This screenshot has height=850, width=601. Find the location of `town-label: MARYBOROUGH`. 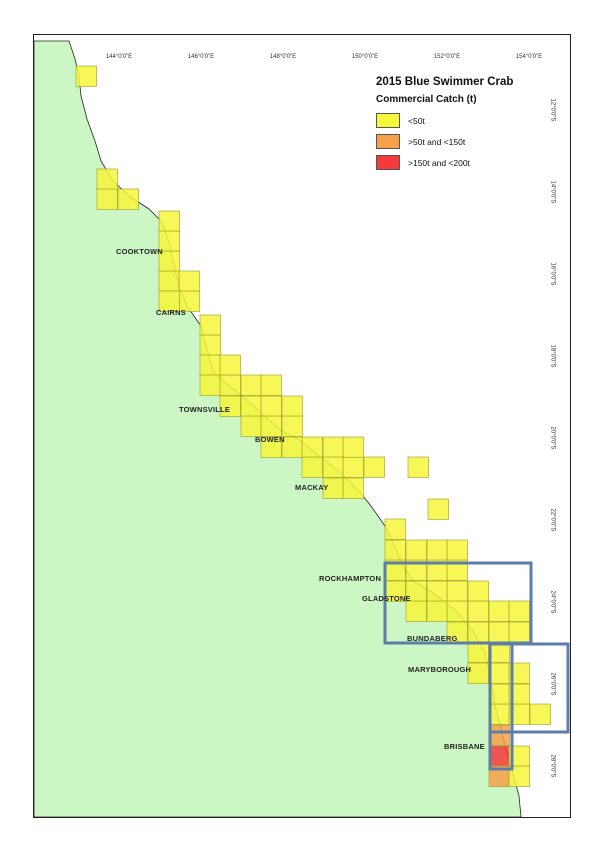

town-label: MARYBOROUGH is located at coordinates (440, 669).